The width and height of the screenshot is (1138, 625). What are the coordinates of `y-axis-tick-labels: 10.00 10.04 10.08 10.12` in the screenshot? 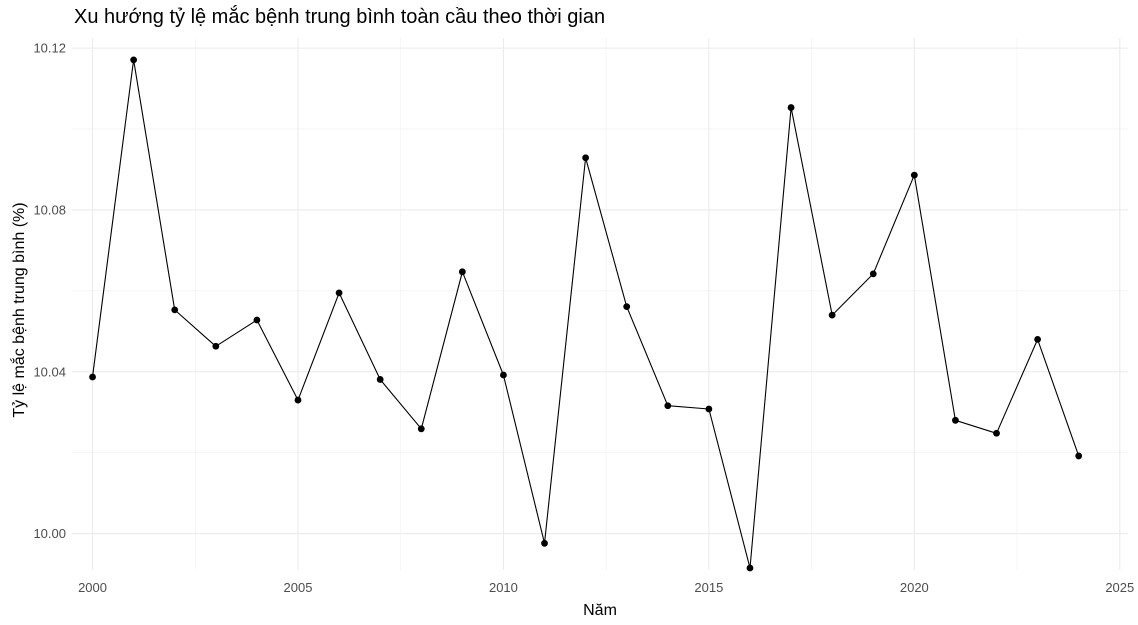 It's located at (49, 291).